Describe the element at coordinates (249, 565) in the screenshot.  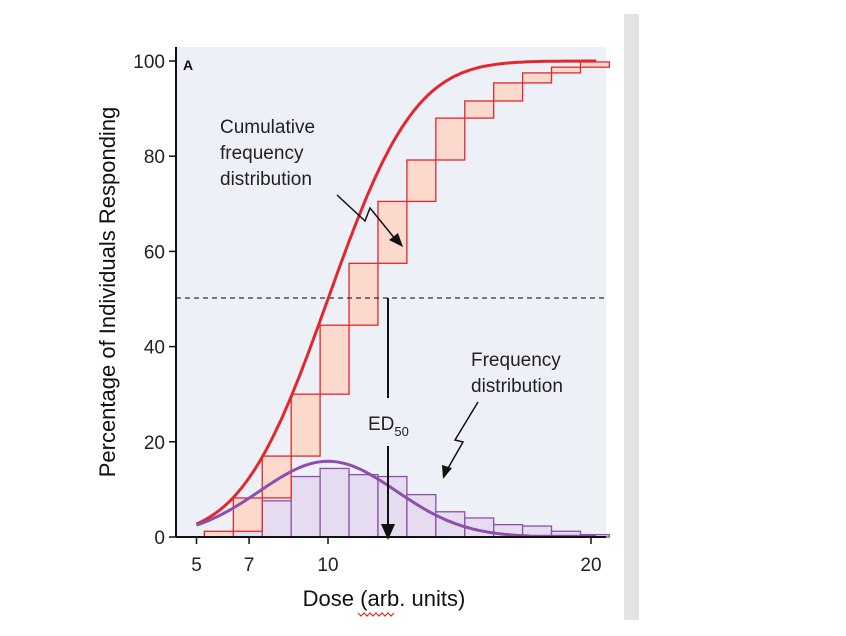
I see `x-tick-label: 7` at that location.